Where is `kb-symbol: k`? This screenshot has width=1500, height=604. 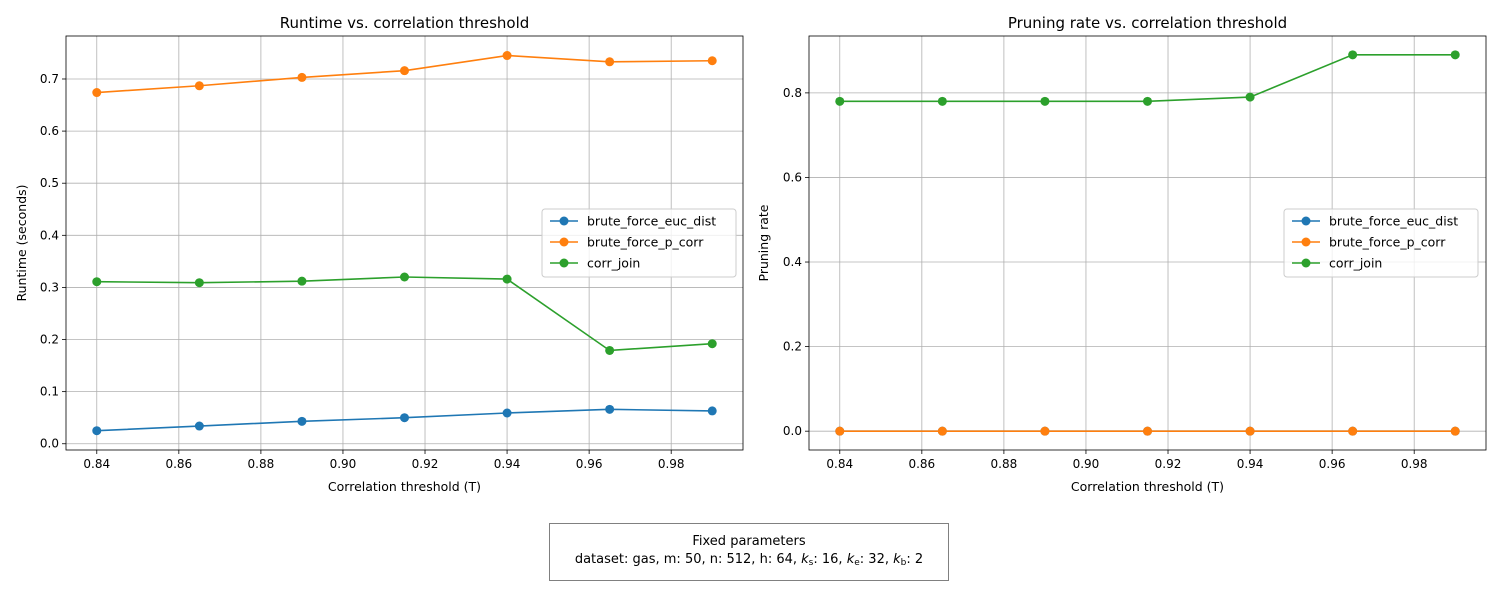
kb-symbol: k is located at coordinates (897, 559).